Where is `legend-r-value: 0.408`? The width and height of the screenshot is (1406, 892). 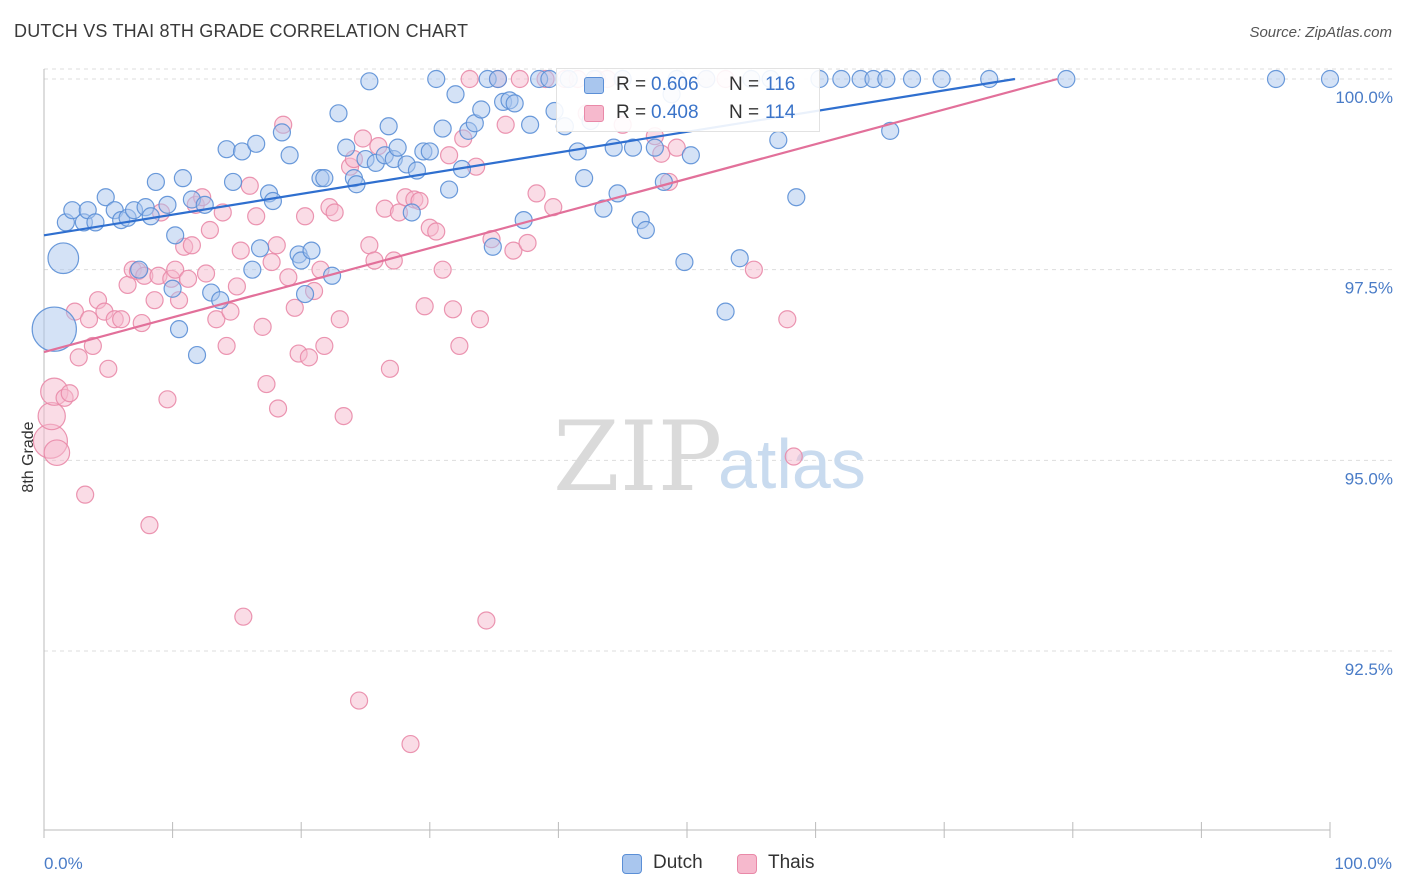
legend-r-value: 0.408 is located at coordinates (675, 112).